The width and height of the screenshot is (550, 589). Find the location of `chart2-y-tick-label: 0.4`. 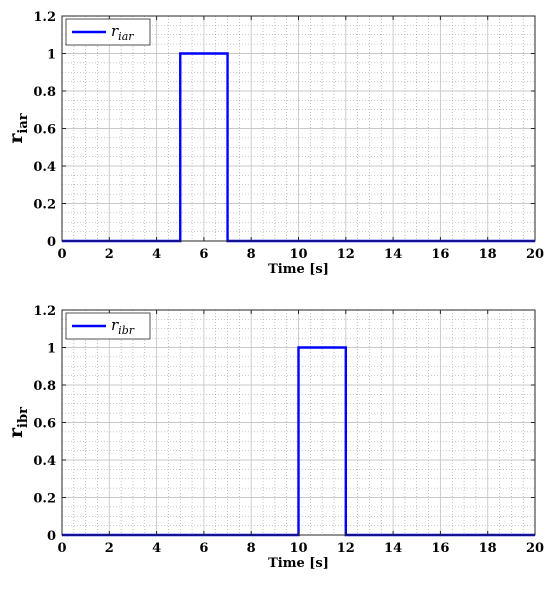

chart2-y-tick-label: 0.4 is located at coordinates (44, 461).